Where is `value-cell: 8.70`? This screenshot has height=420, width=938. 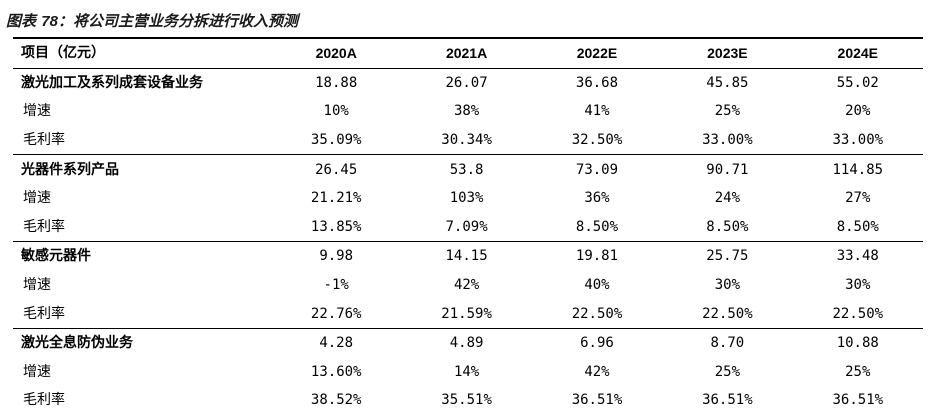
value-cell: 8.70 is located at coordinates (727, 342).